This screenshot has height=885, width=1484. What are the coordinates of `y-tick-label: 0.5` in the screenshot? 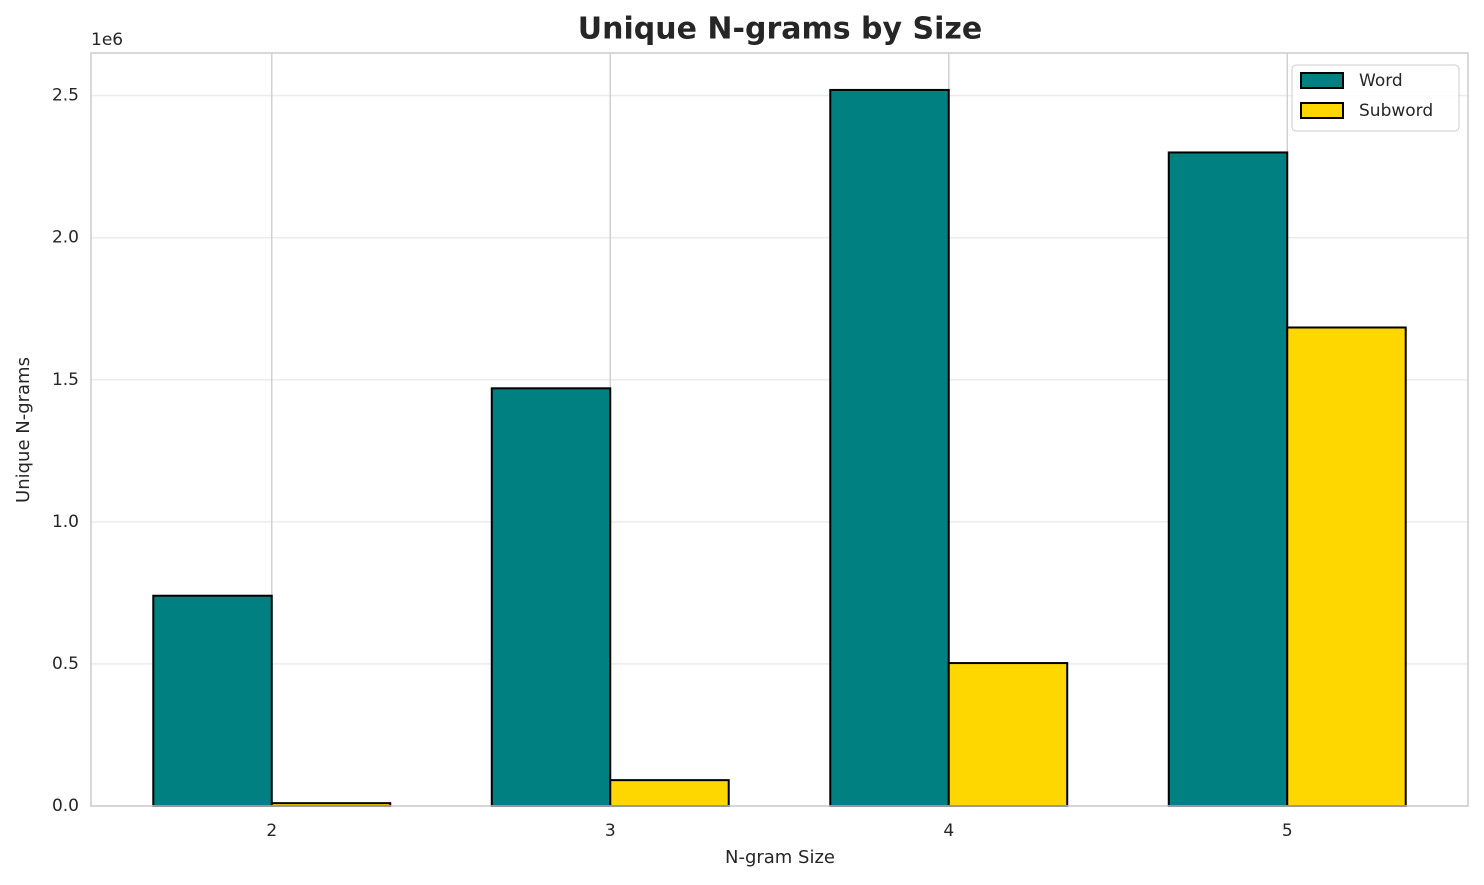 It's located at (65, 664).